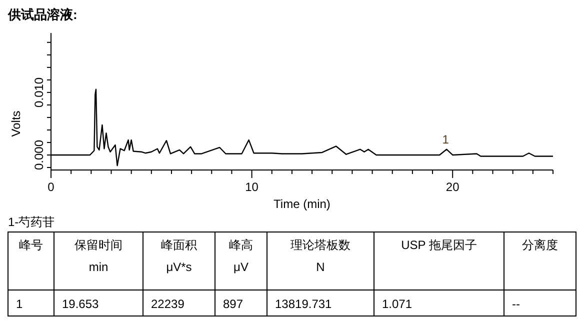 The width and height of the screenshot is (578, 326). What do you see at coordinates (446, 139) in the screenshot?
I see `annotation: 1` at bounding box center [446, 139].